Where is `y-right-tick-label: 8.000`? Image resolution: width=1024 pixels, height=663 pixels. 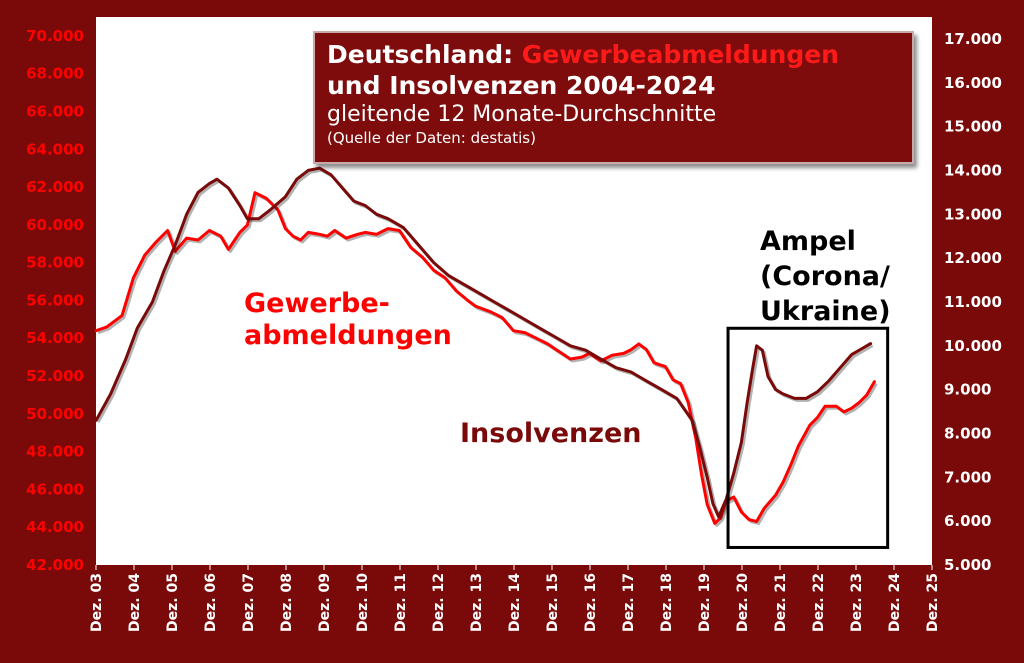
y-right-tick-label: 8.000 is located at coordinates (967, 433).